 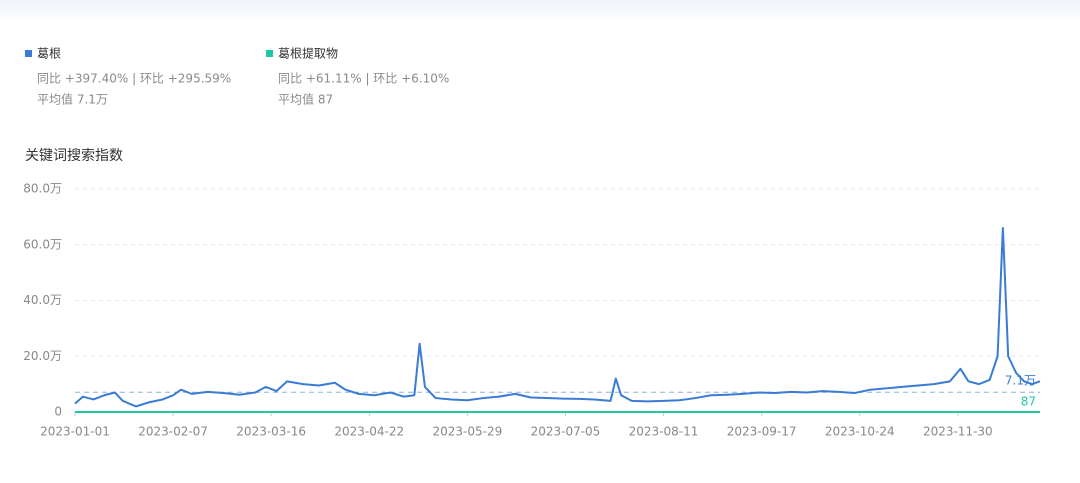 I want to click on chart-title: 关键词搜索指数, so click(x=74, y=155).